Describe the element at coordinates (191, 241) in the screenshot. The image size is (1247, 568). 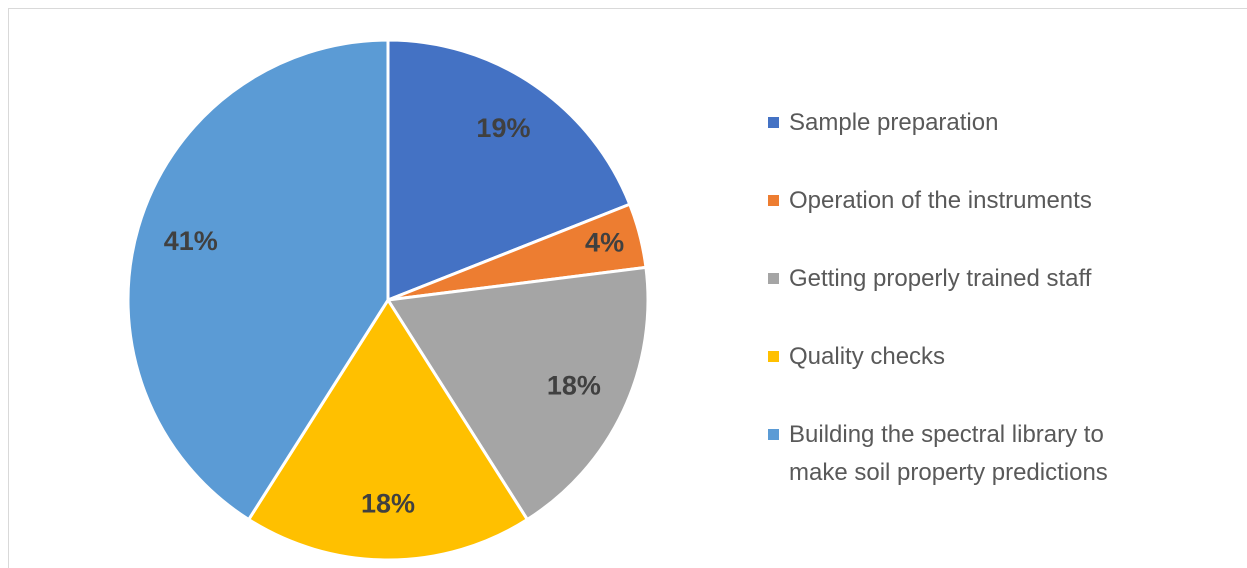
I see `data-label: 41%` at that location.